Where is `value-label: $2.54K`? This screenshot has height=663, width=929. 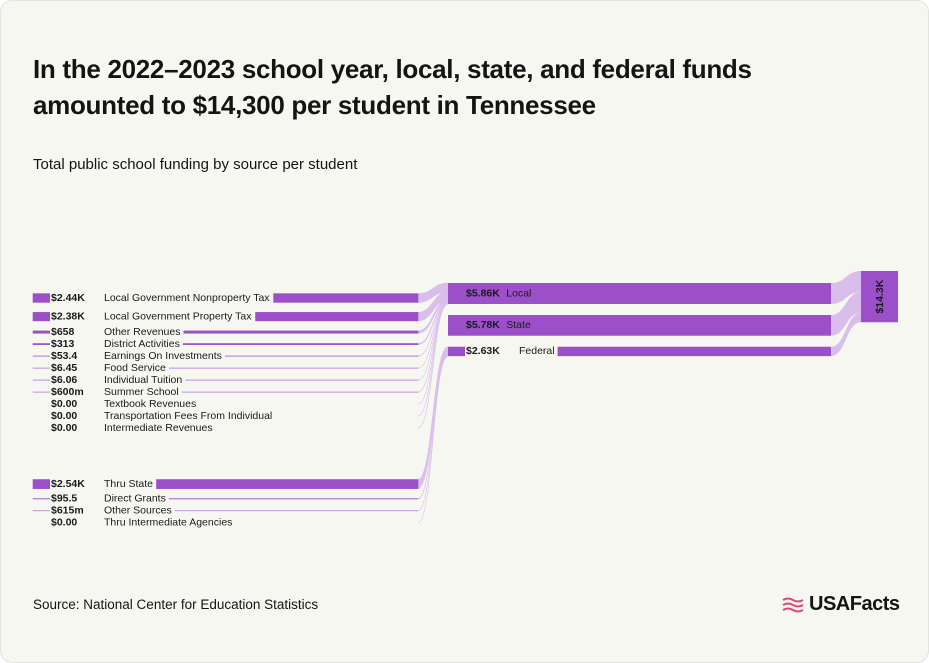 value-label: $2.54K is located at coordinates (68, 484).